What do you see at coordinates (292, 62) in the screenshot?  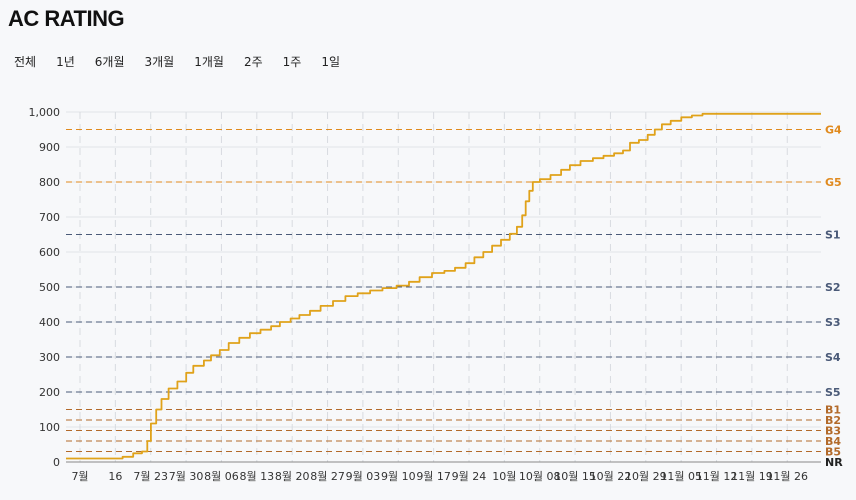 I see `range-1w-button: 1주` at bounding box center [292, 62].